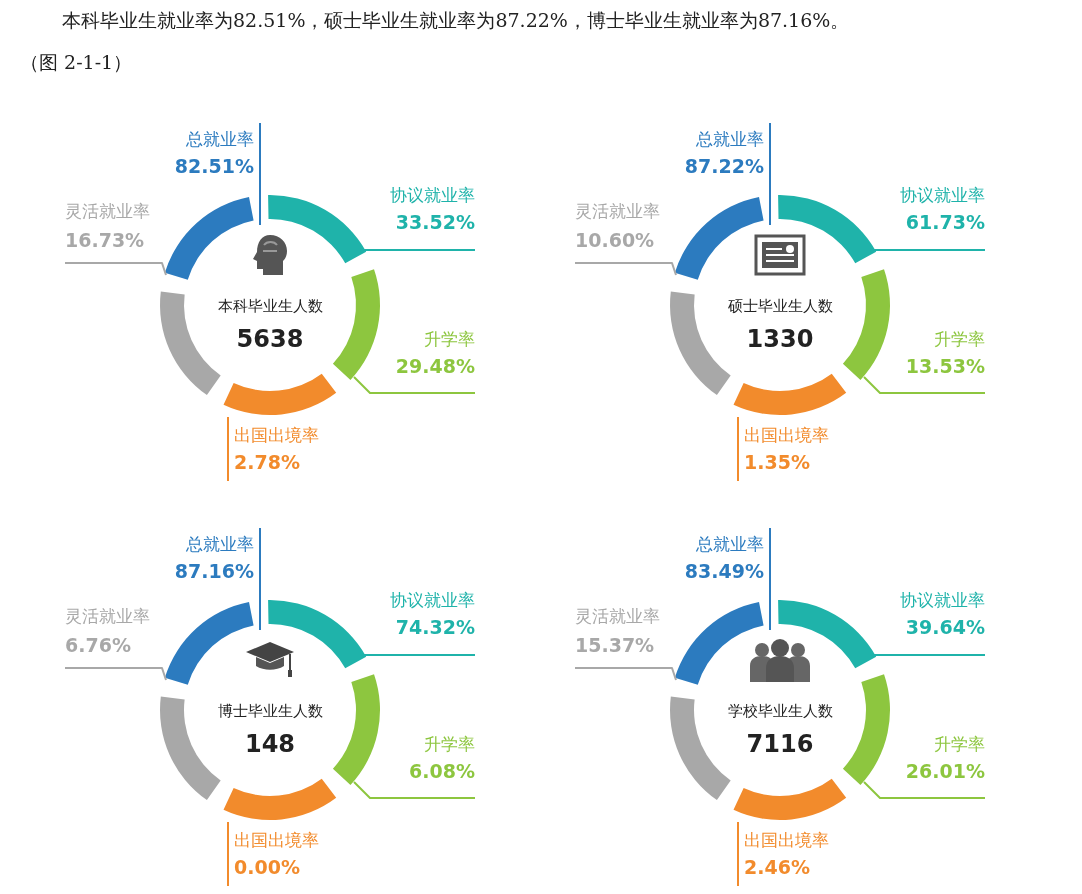  What do you see at coordinates (105, 240) in the screenshot?
I see `data-label: 16.73%` at bounding box center [105, 240].